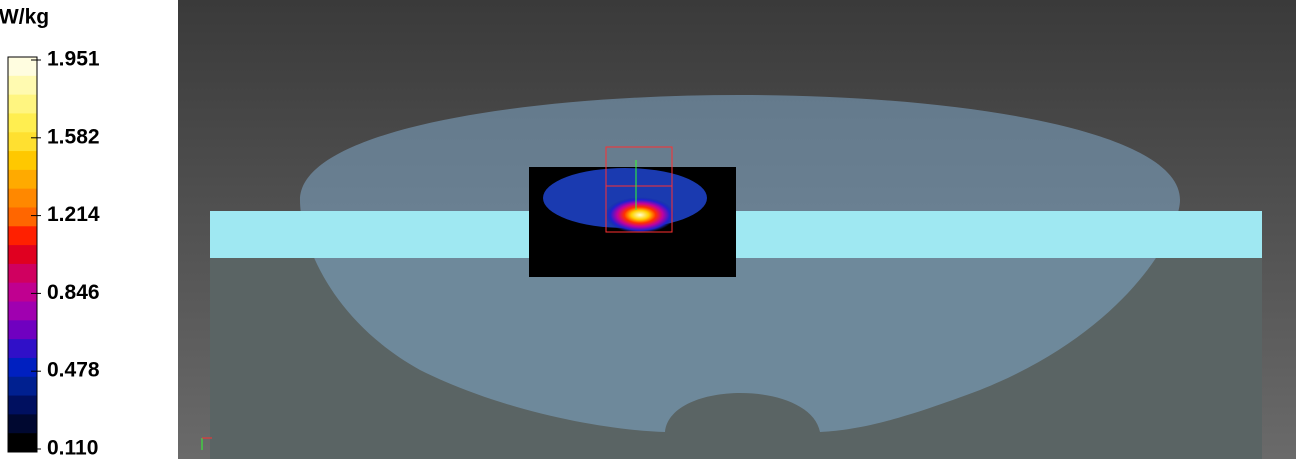  What do you see at coordinates (73, 214) in the screenshot?
I see `colorbar-label: 1.214` at bounding box center [73, 214].